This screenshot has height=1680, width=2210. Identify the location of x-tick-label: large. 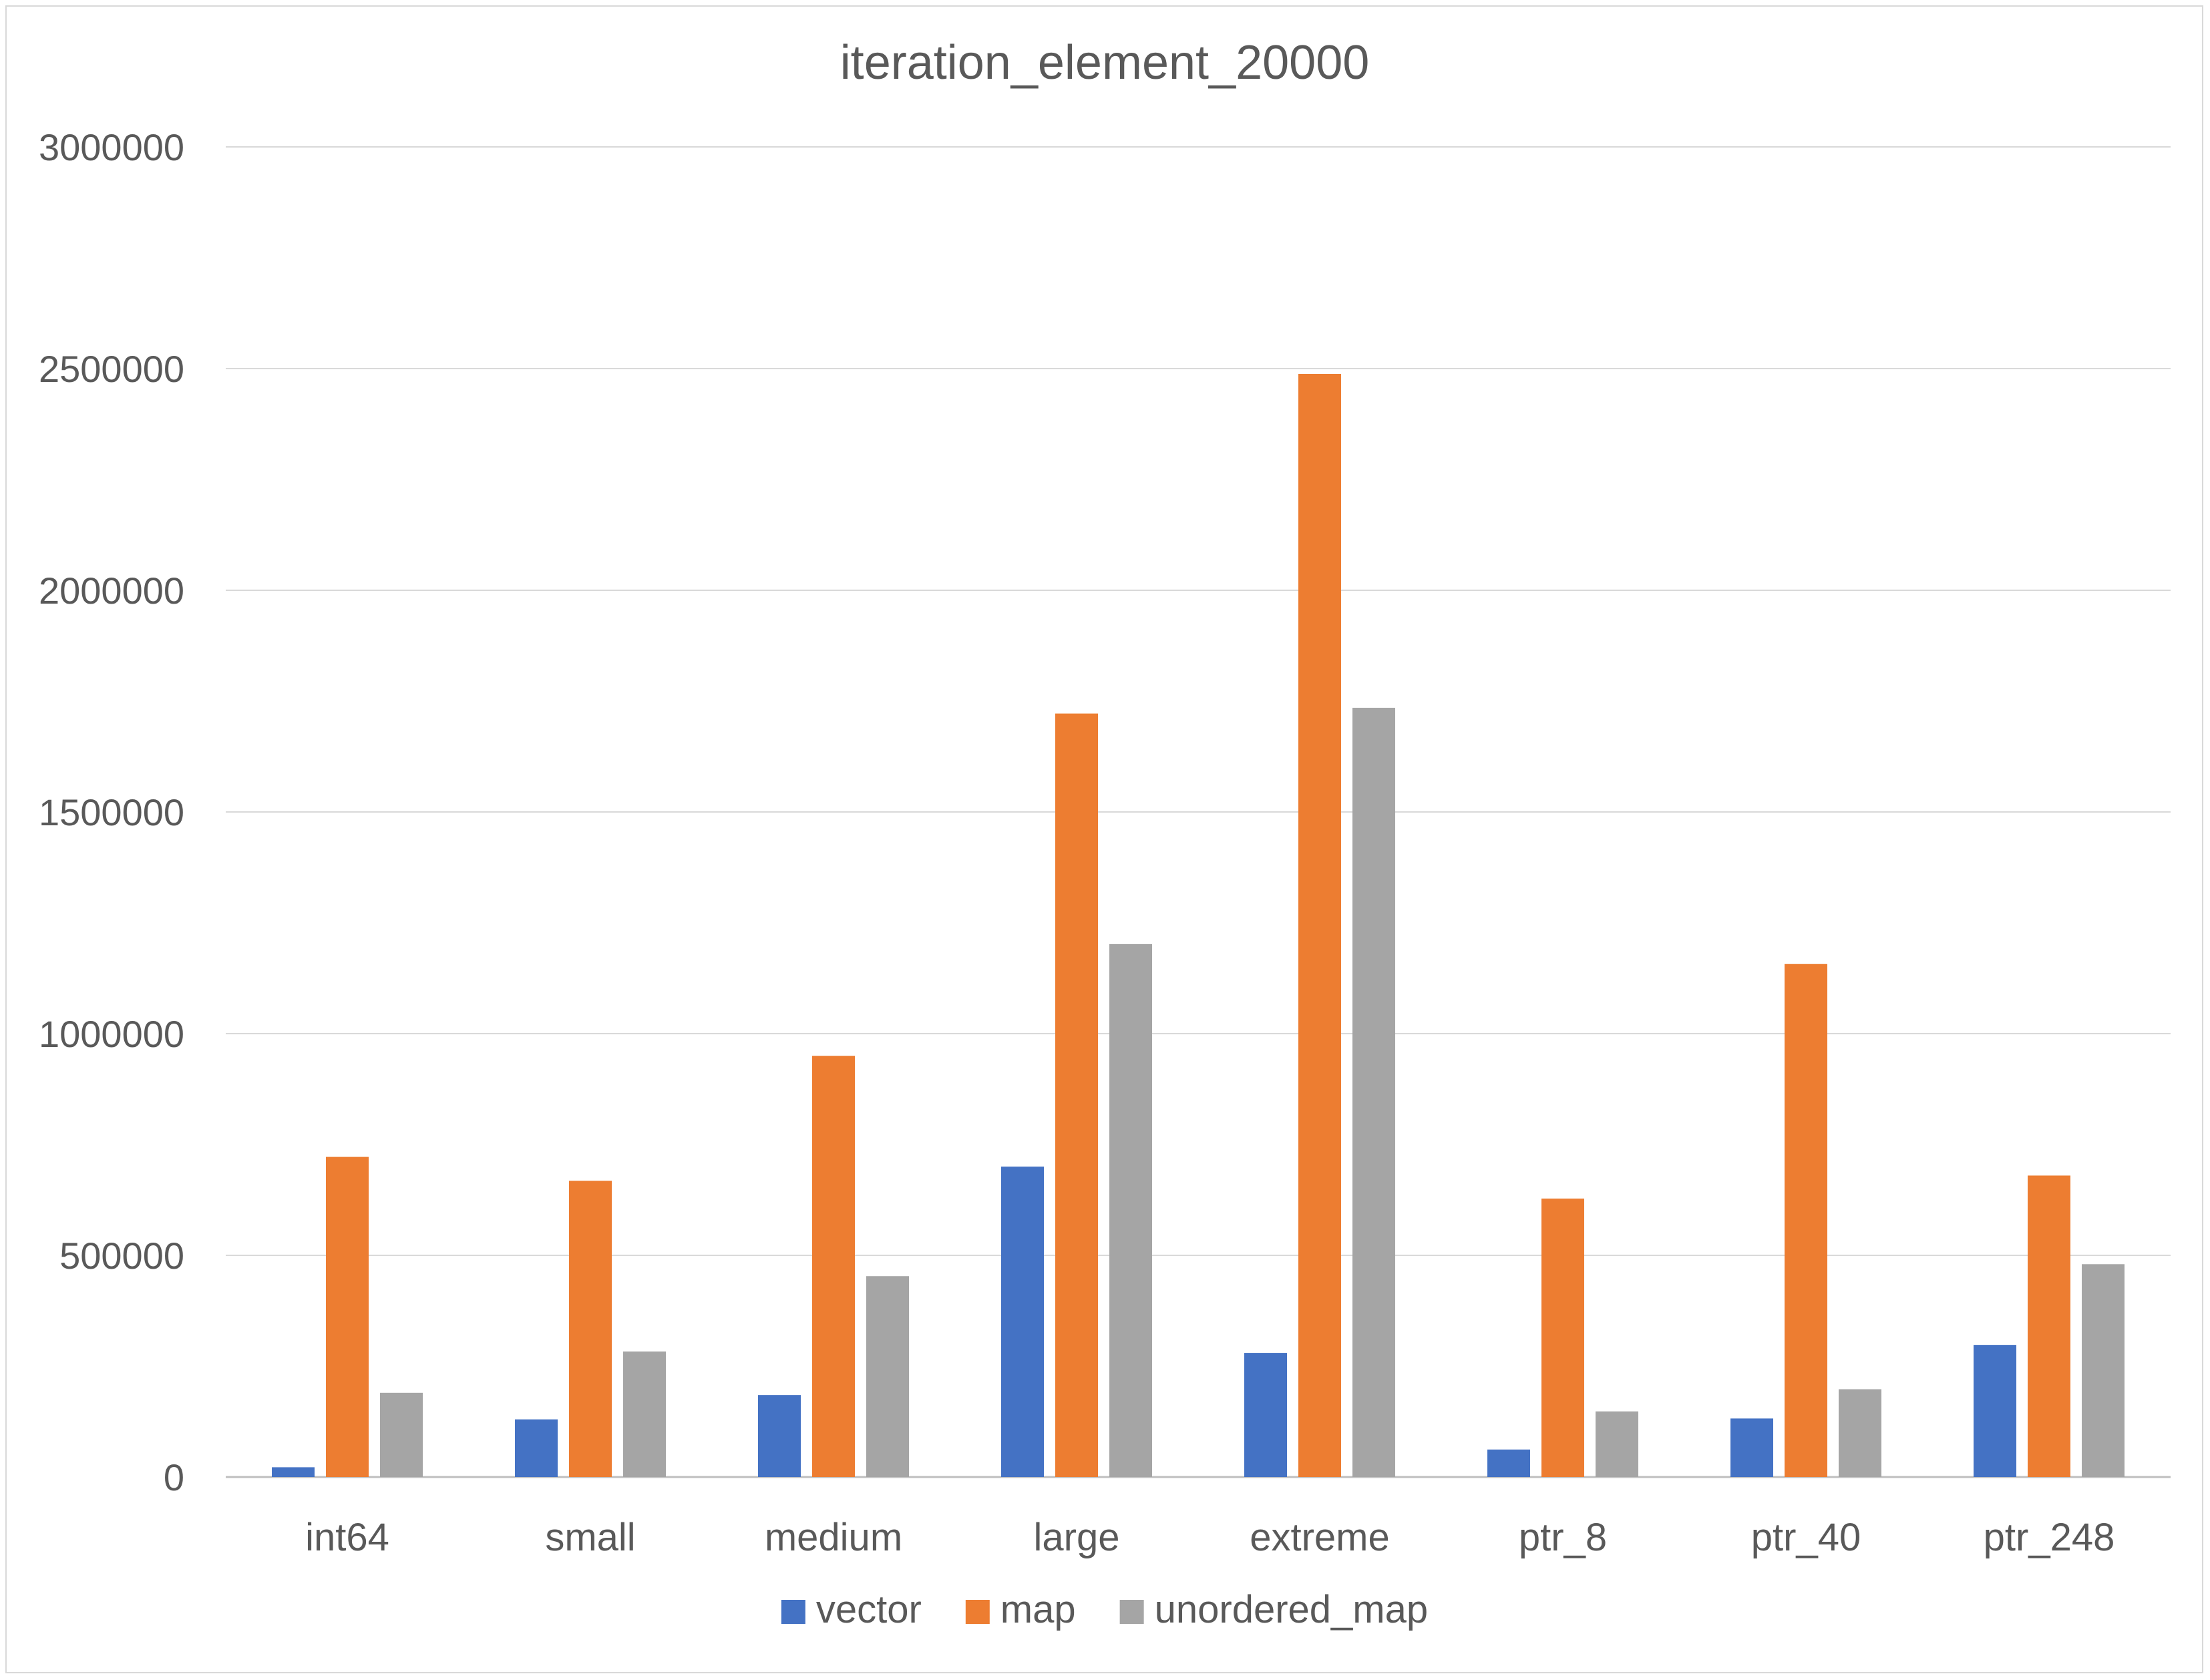
(1077, 1537).